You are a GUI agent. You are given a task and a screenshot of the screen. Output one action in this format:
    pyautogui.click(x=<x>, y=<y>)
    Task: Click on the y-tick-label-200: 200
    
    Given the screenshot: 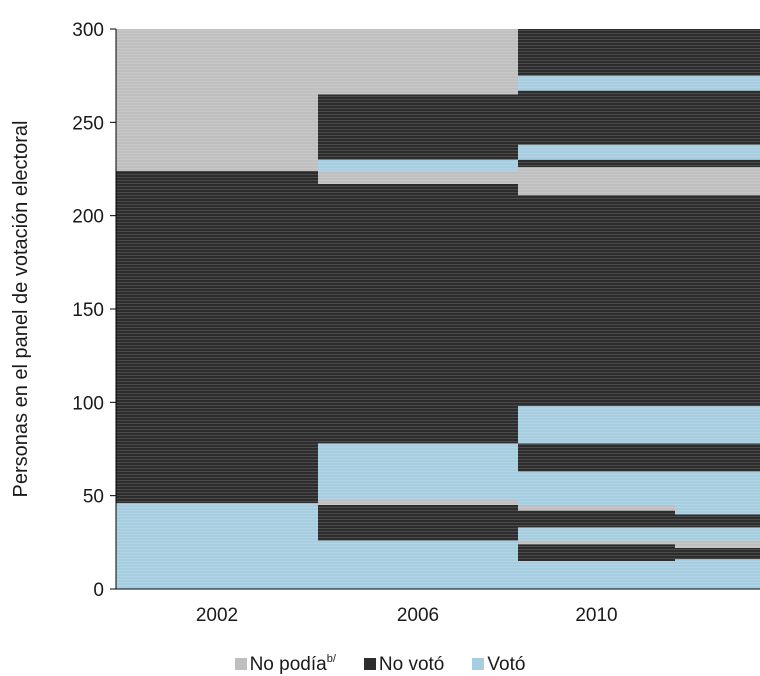 What is the action you would take?
    pyautogui.click(x=88, y=217)
    